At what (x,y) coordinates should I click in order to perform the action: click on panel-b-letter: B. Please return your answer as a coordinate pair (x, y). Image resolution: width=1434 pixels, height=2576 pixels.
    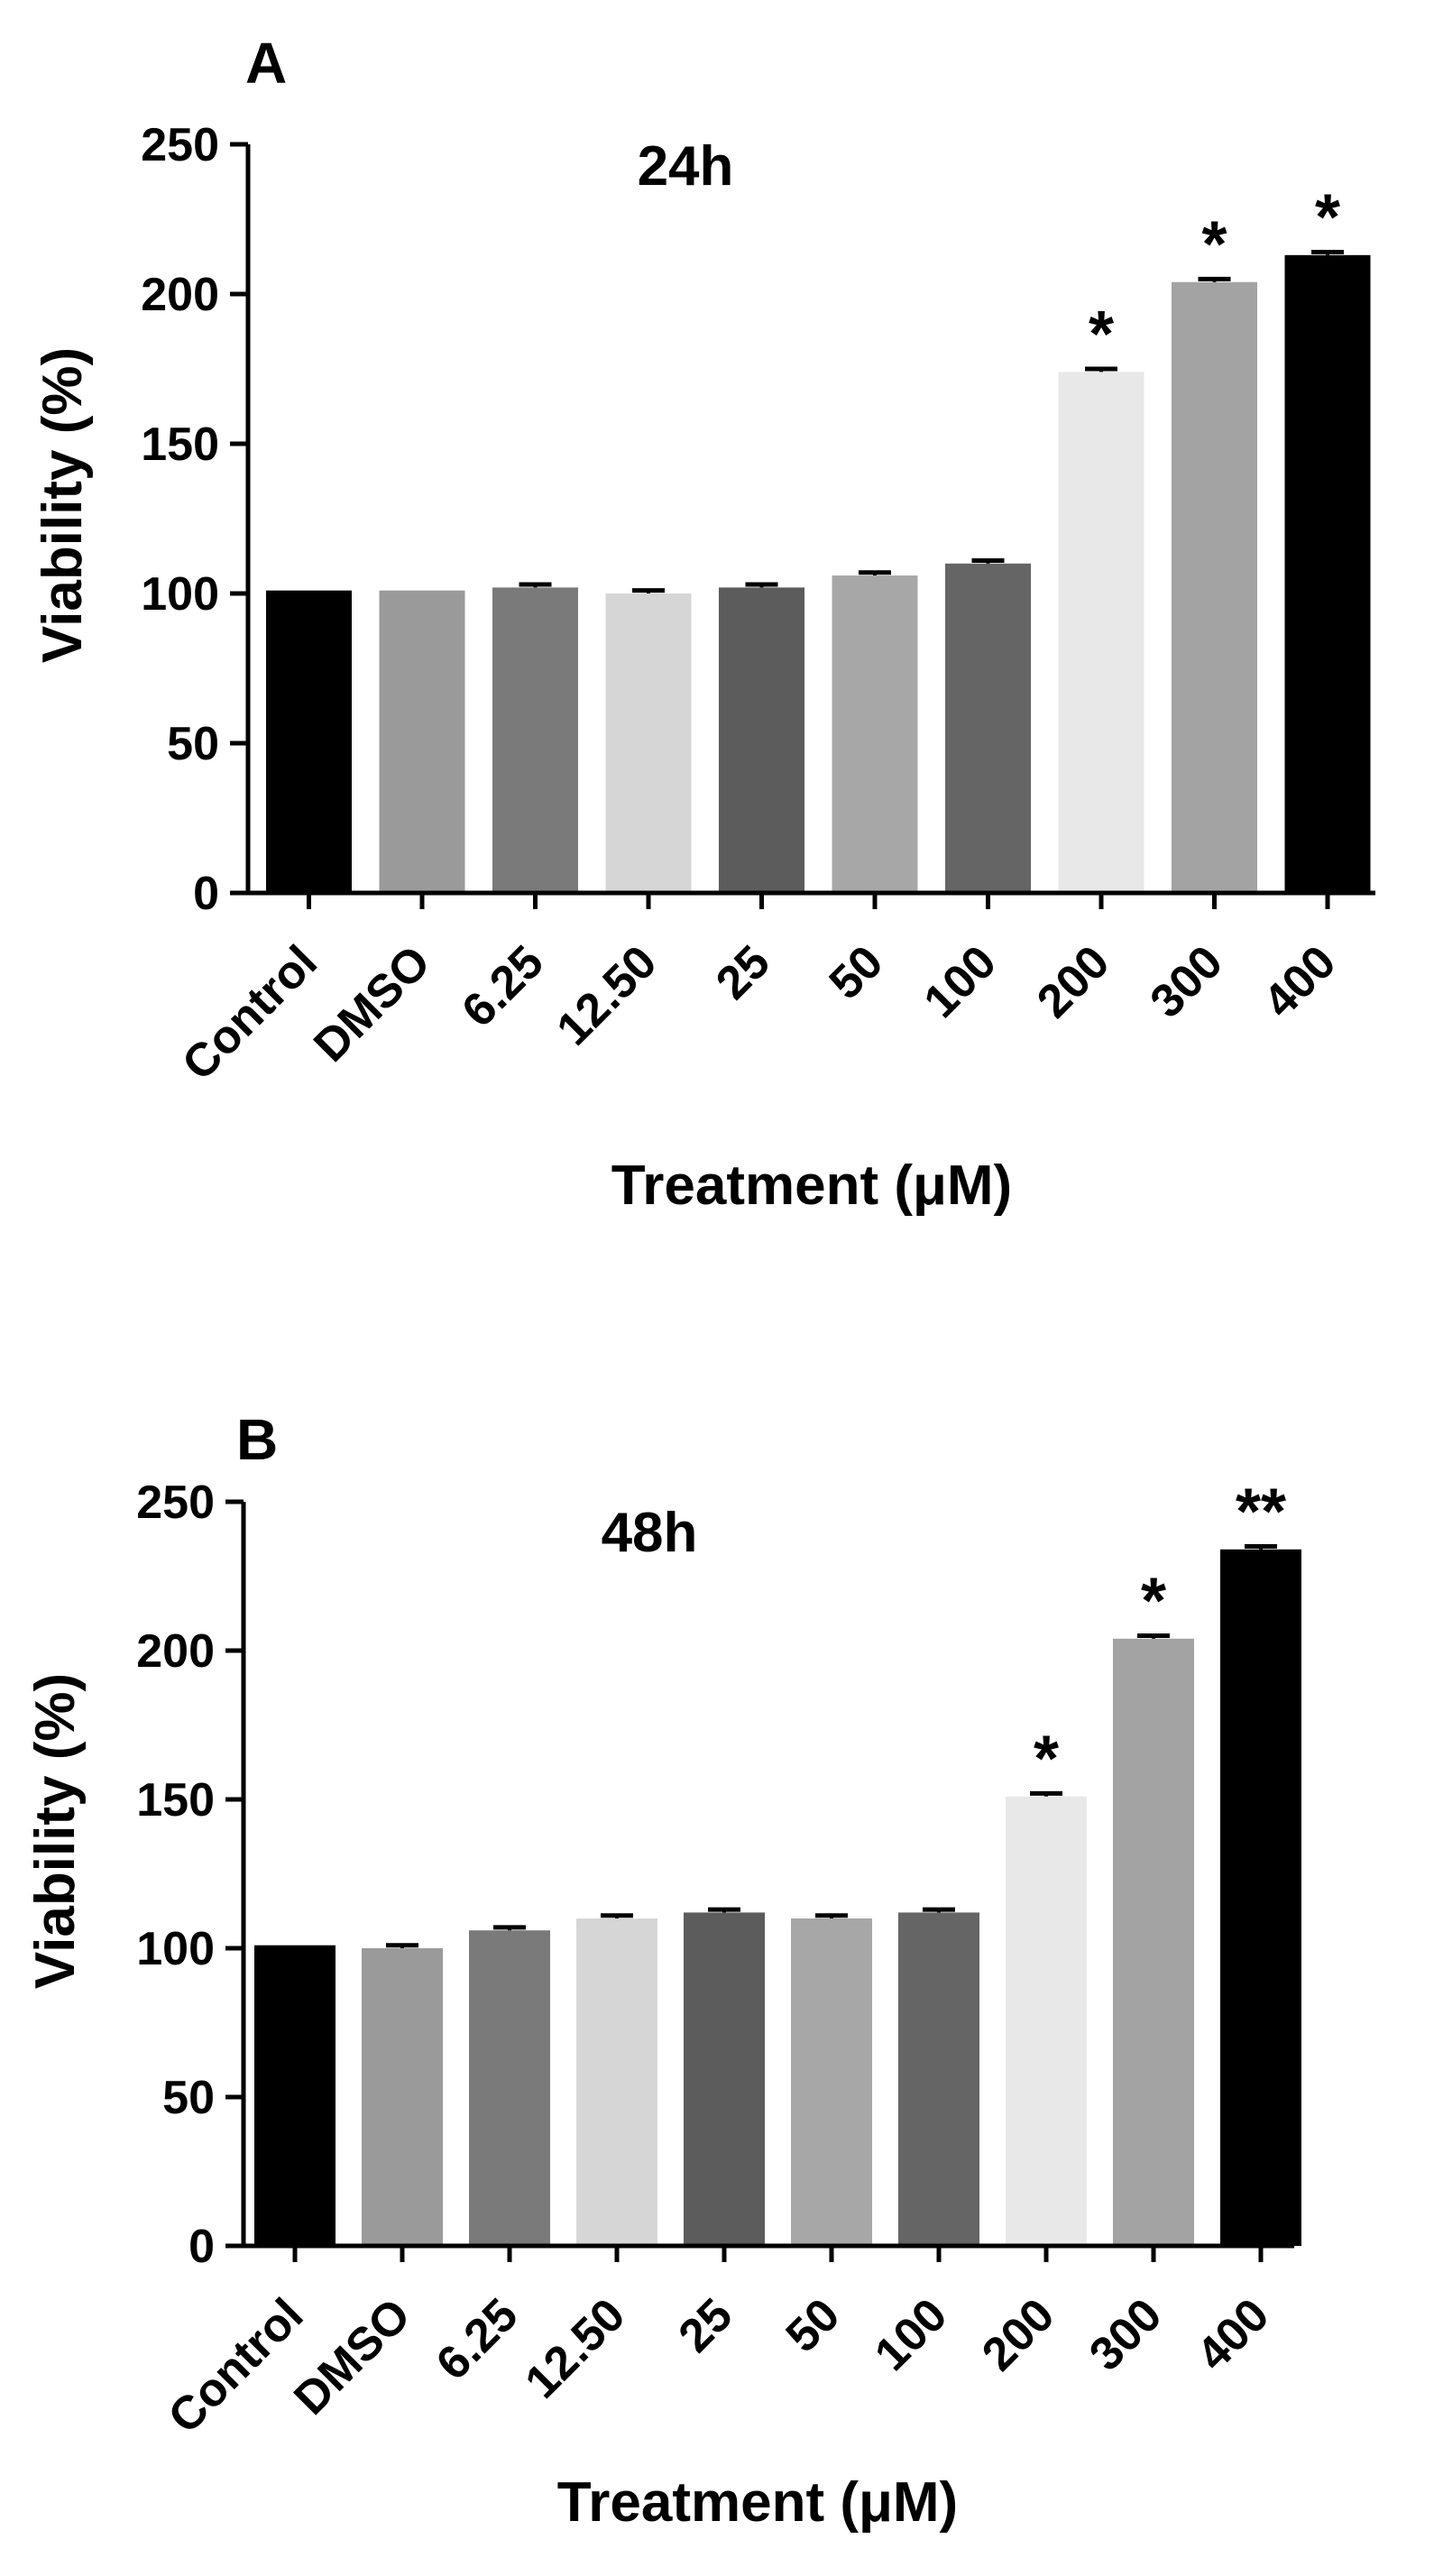
    Looking at the image, I should click on (257, 1440).